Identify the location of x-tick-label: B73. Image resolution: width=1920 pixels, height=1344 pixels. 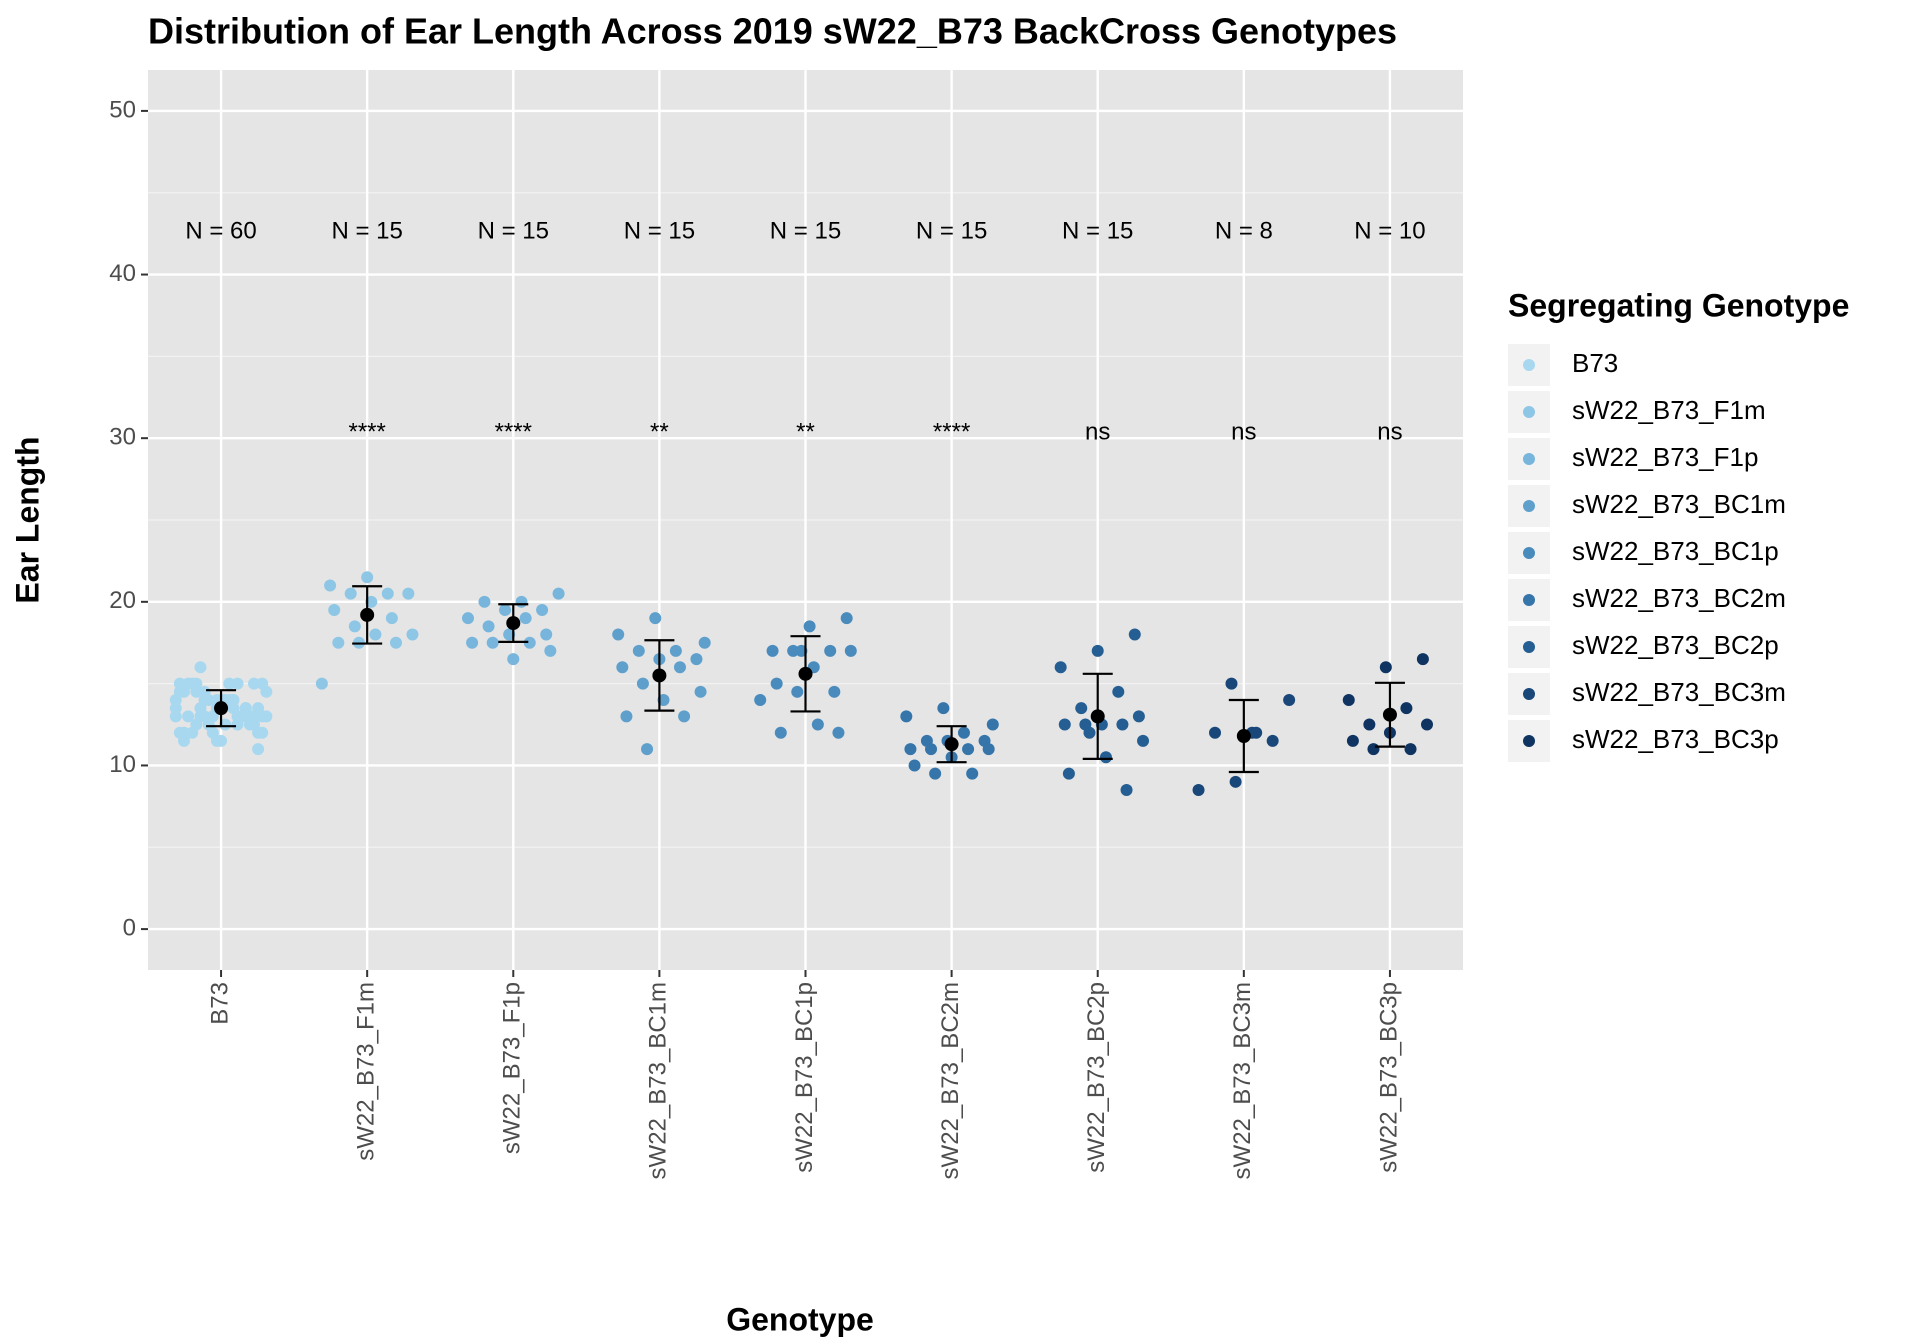
(219, 1003).